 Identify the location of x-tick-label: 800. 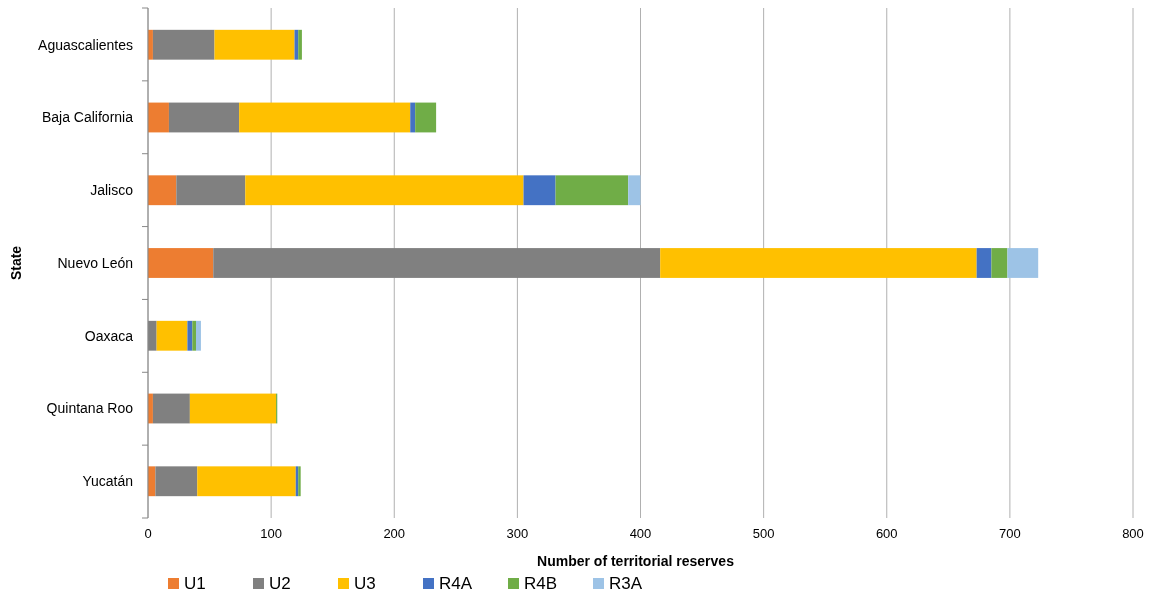
(1133, 533).